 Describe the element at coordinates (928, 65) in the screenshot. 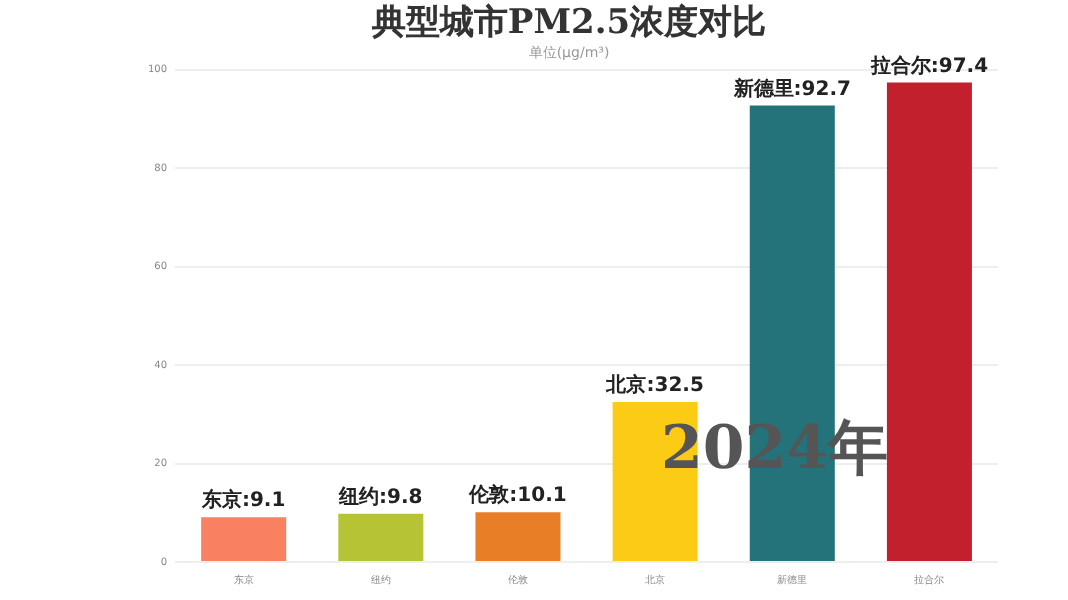

I see `data-label: 拉合尔:97.4` at that location.